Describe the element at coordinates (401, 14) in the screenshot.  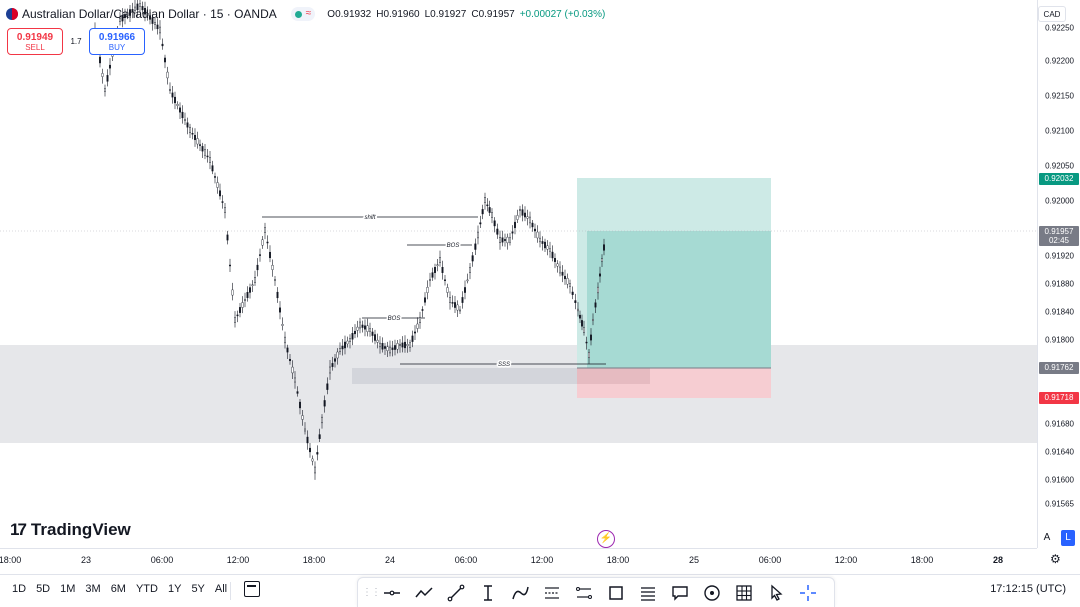
I see `high-value: 0.91960` at that location.